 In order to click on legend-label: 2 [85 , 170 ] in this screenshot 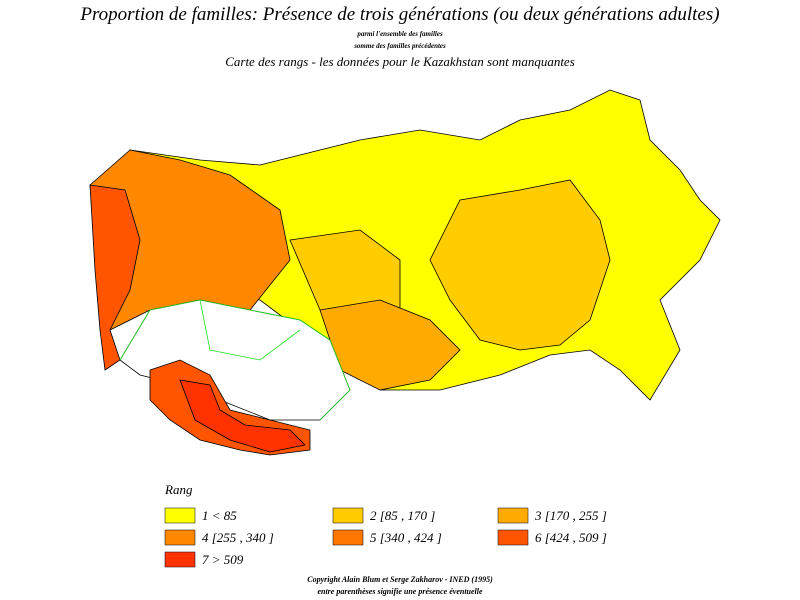, I will do `click(402, 515)`.